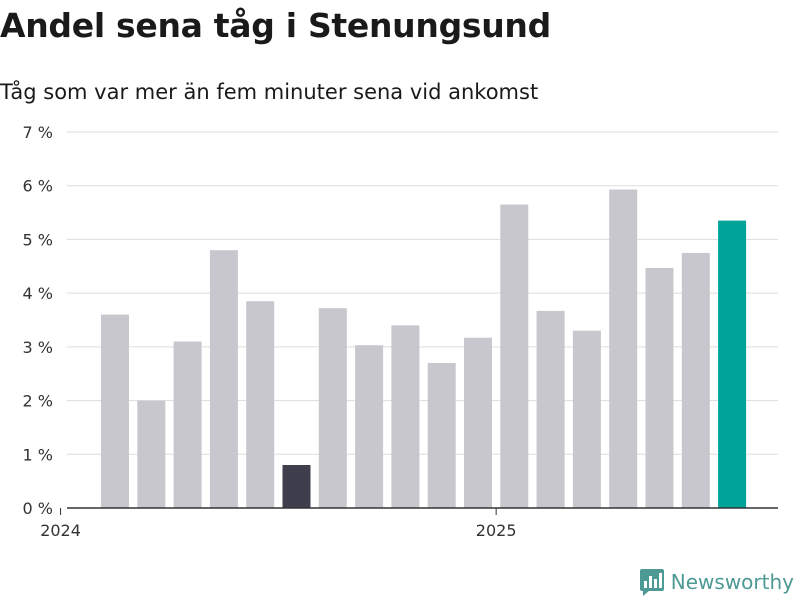  I want to click on x-tick-label: 2025, so click(496, 530).